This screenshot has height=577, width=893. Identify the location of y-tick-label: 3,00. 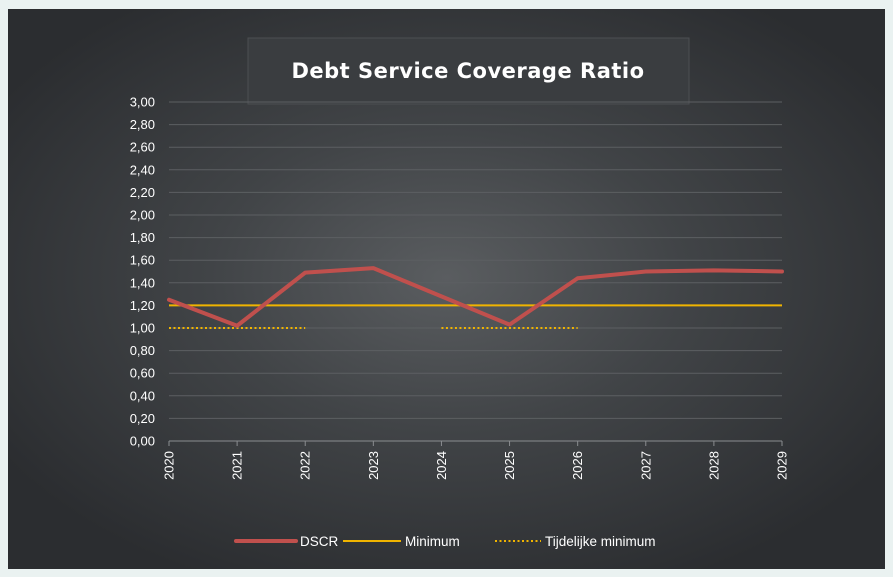
(142, 102).